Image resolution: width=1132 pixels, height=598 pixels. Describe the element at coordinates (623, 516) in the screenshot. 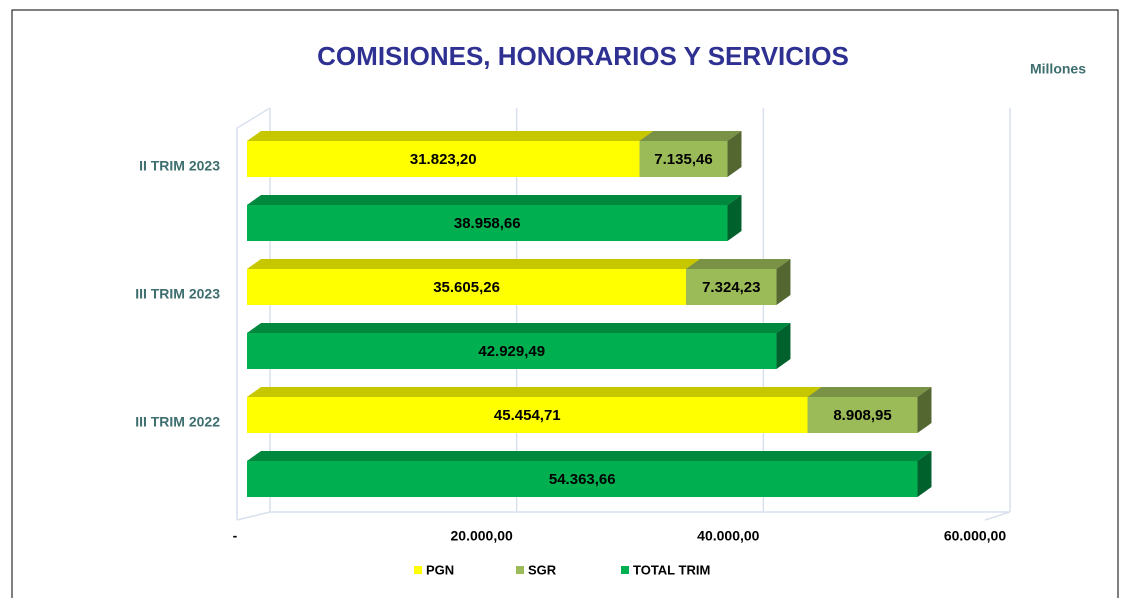

I see `floor` at that location.